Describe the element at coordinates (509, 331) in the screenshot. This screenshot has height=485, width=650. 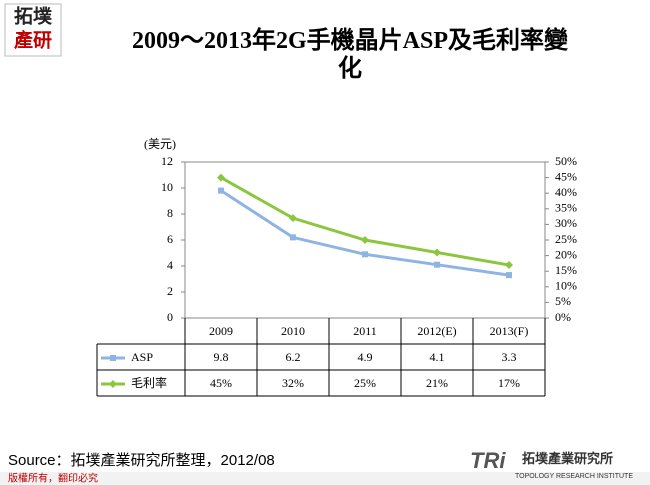
I see `x-tick-label: 2013(F)` at that location.